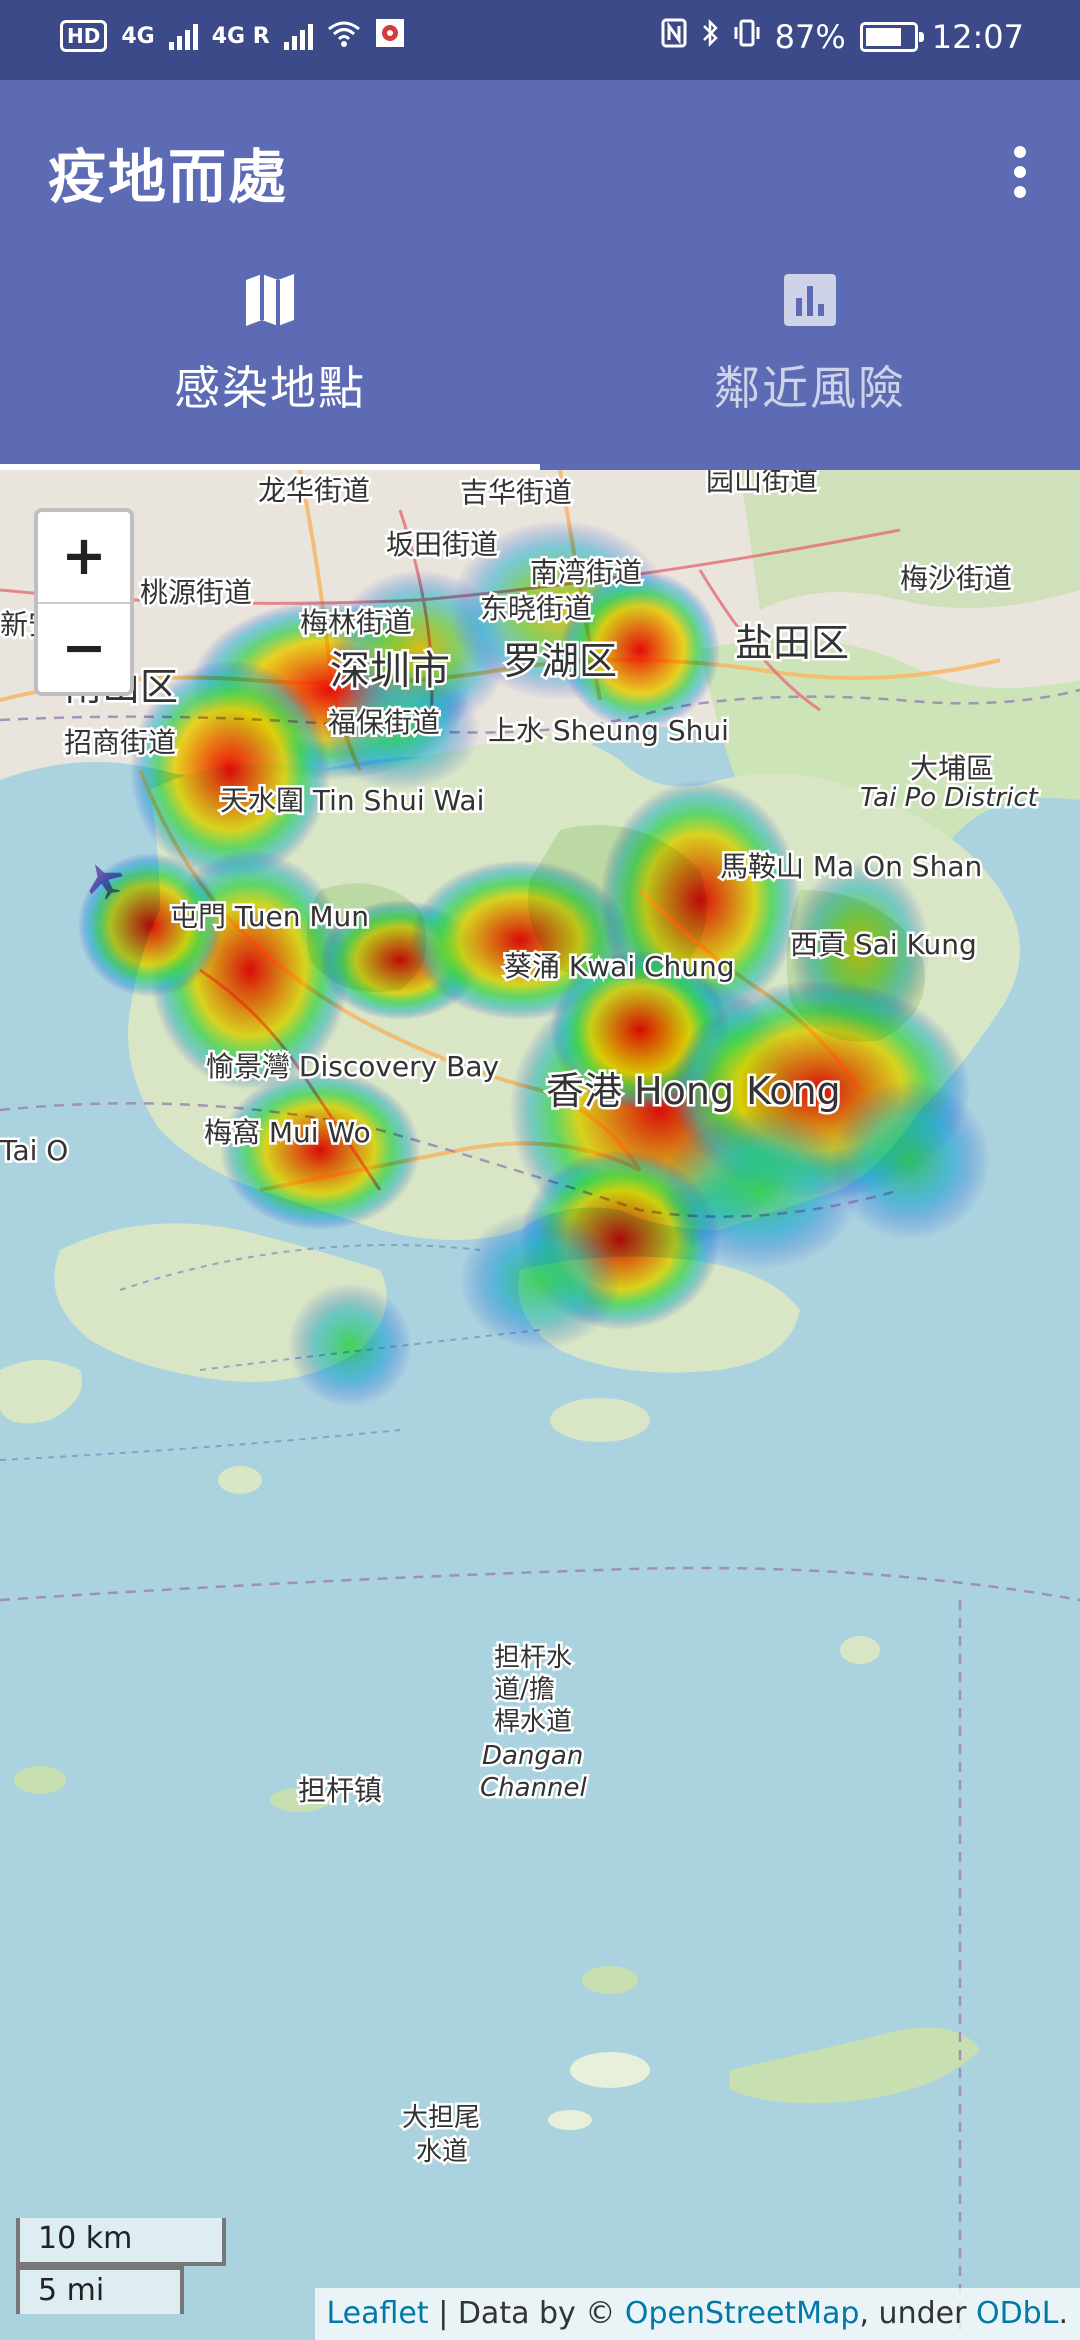 The width and height of the screenshot is (1080, 2340). What do you see at coordinates (138, 36) in the screenshot?
I see `network-4g-label: 4G` at bounding box center [138, 36].